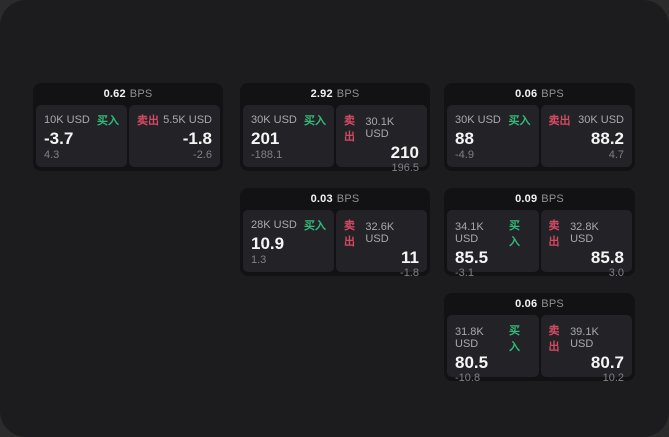 The width and height of the screenshot is (669, 437). What do you see at coordinates (197, 138) in the screenshot?
I see `sell-price: -1.8` at bounding box center [197, 138].